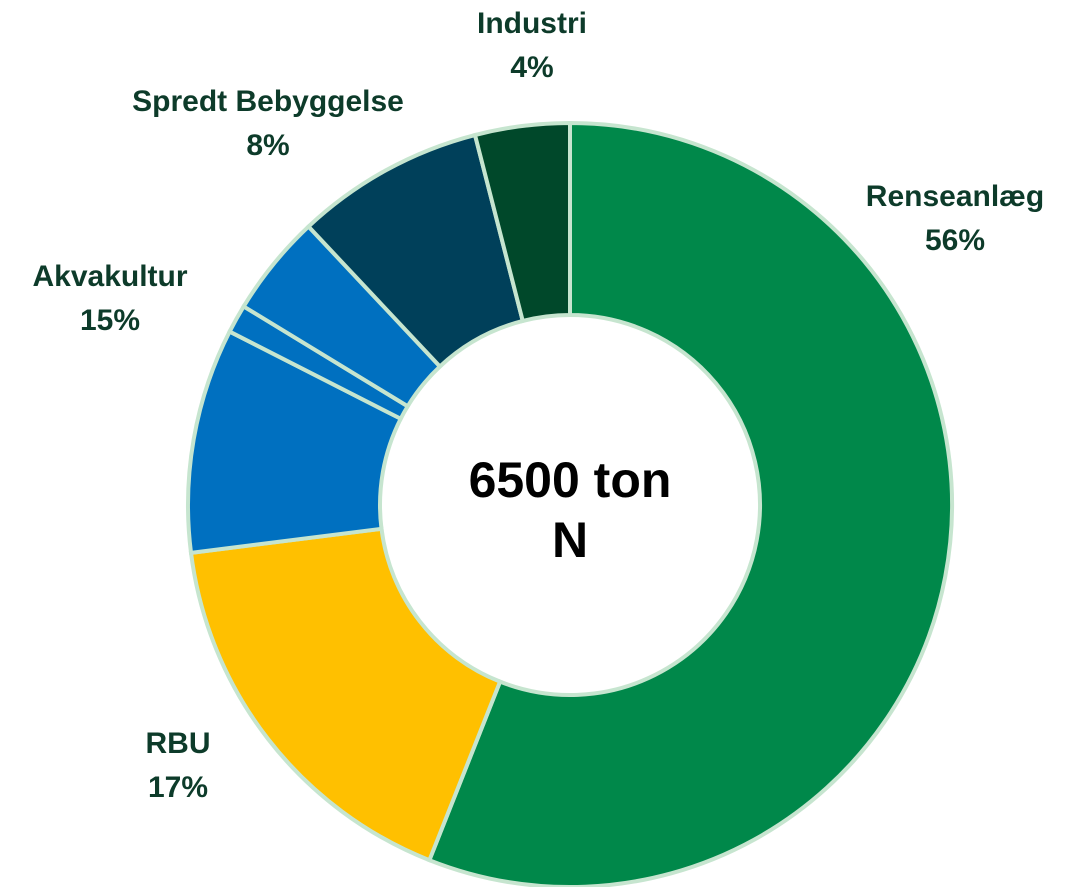  Describe the element at coordinates (570, 510) in the screenshot. I see `center-label: 6500 ton N` at that location.